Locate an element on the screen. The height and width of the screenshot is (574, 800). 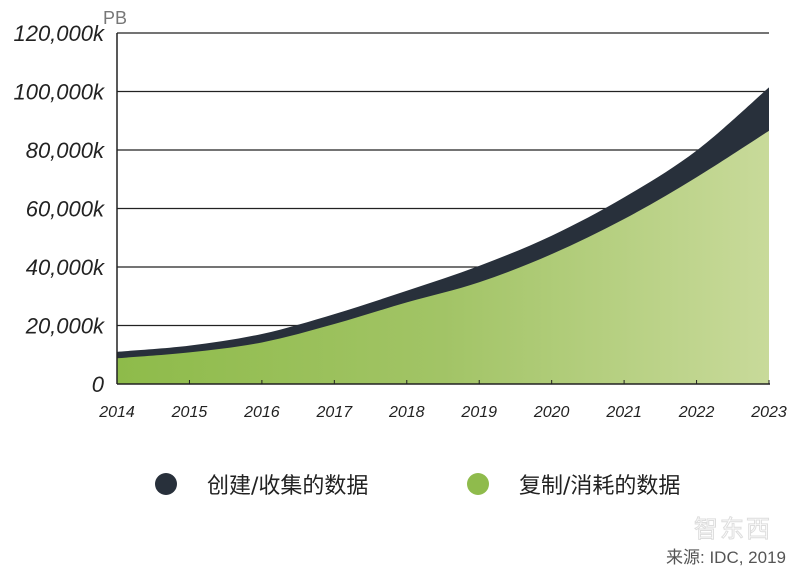
y-tick-label: 60,000k is located at coordinates (65, 209).